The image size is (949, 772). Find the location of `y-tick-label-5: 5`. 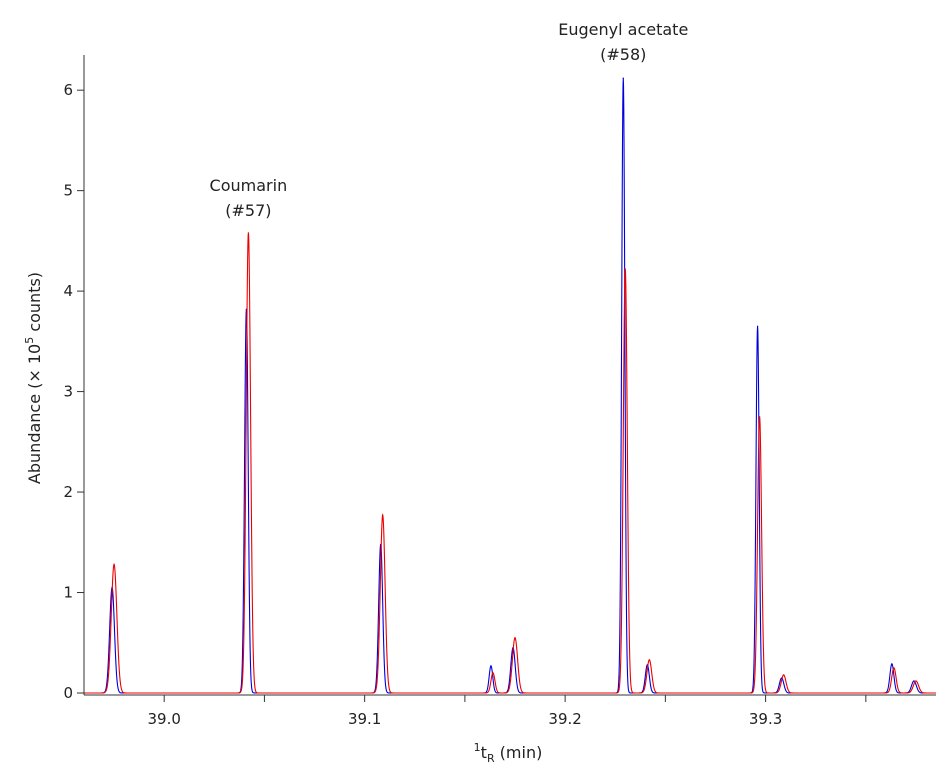

y-tick-label-5: 5 is located at coordinates (68, 191).